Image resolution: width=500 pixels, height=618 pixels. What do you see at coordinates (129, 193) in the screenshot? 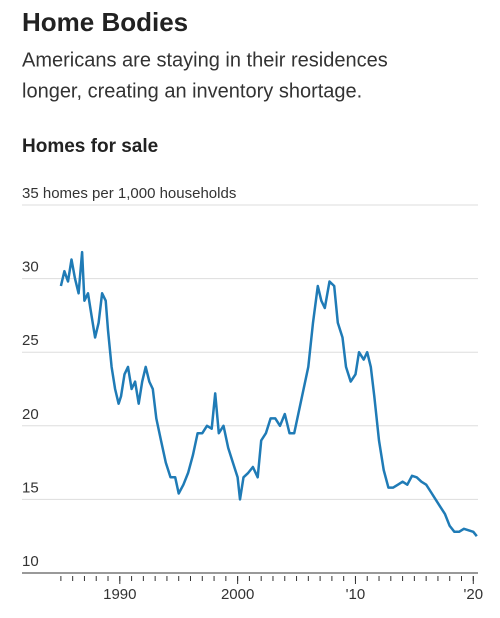
I see `y-tick-label: 35 homes per 1,000 households` at bounding box center [129, 193].